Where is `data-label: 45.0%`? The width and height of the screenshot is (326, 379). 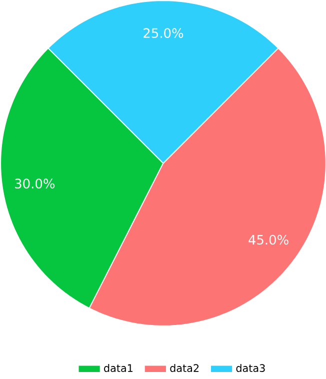 data-label: 45.0% is located at coordinates (268, 239).